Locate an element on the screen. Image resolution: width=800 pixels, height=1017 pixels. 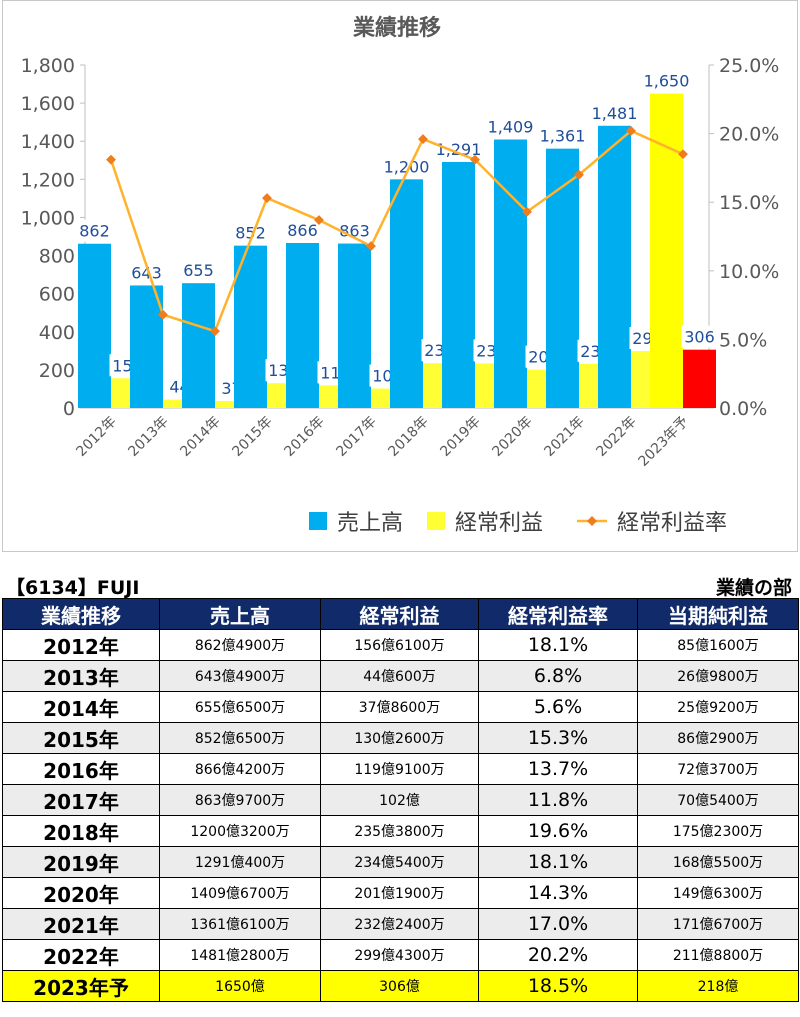
sales-data-label: 863 is located at coordinates (354, 231).